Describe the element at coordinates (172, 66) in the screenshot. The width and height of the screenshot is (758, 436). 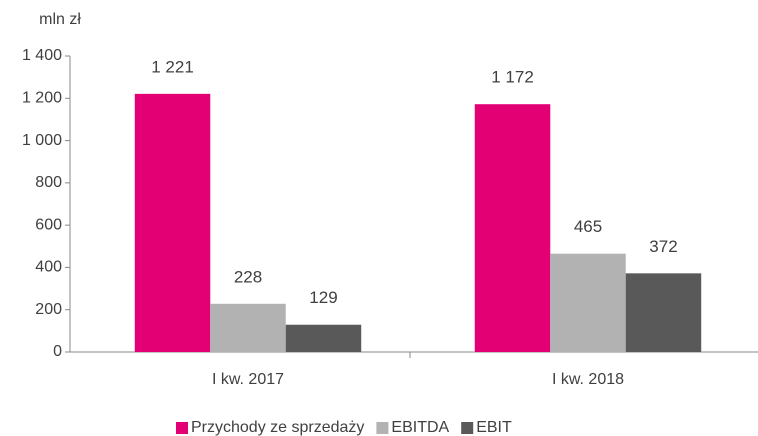
I see `data-label: 1 221` at that location.